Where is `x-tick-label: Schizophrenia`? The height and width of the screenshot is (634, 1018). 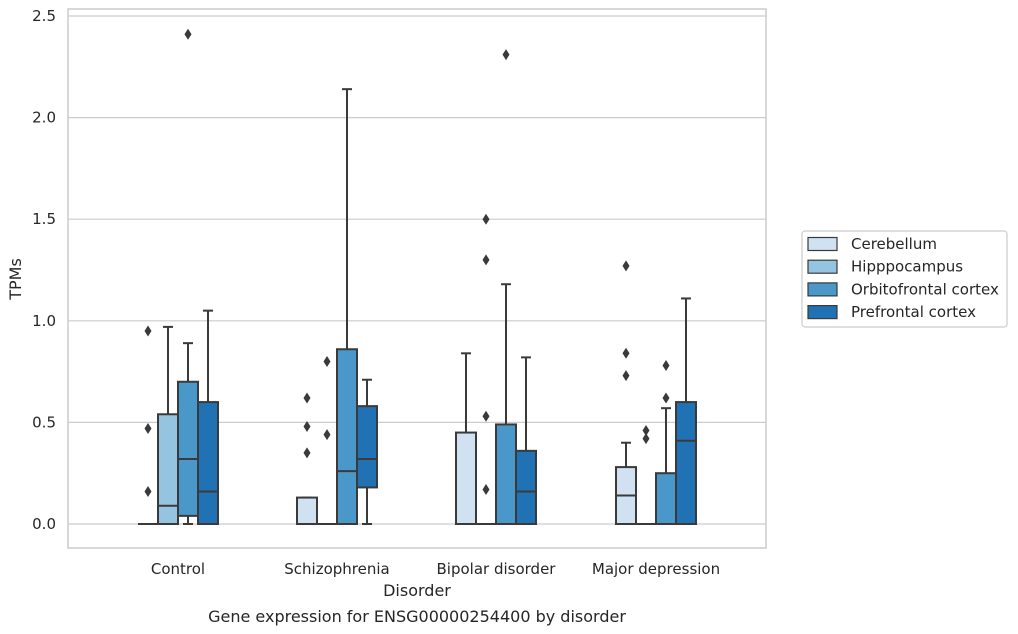
x-tick-label: Schizophrenia is located at coordinates (336, 569).